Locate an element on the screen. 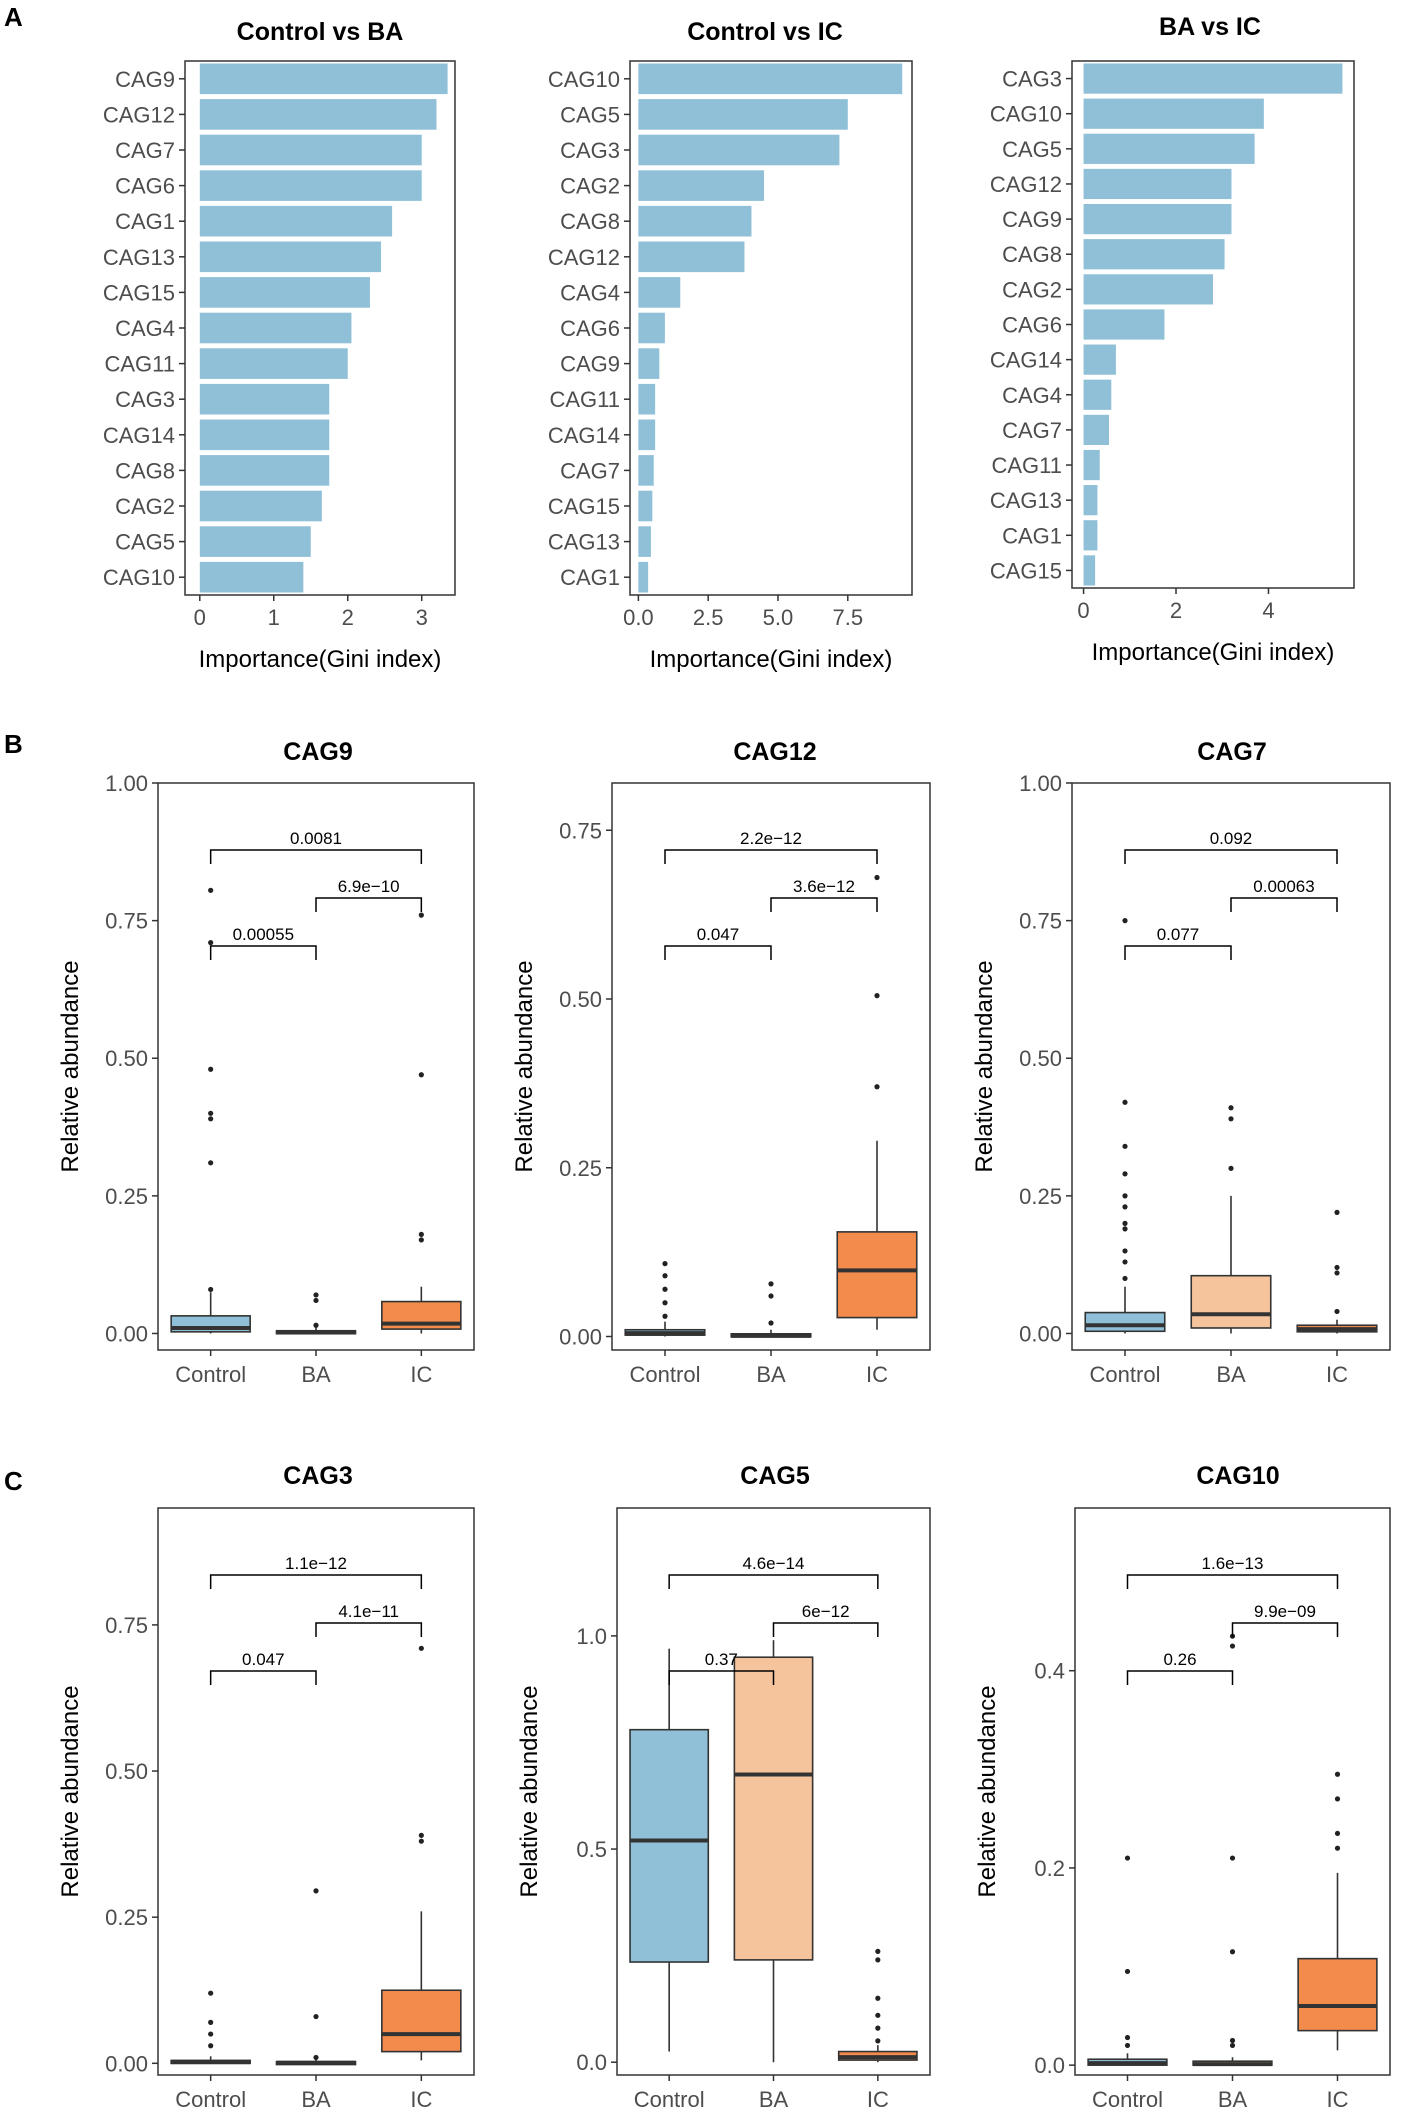 This screenshot has height=2113, width=1417. x-tick-label: 2 is located at coordinates (1176, 610).